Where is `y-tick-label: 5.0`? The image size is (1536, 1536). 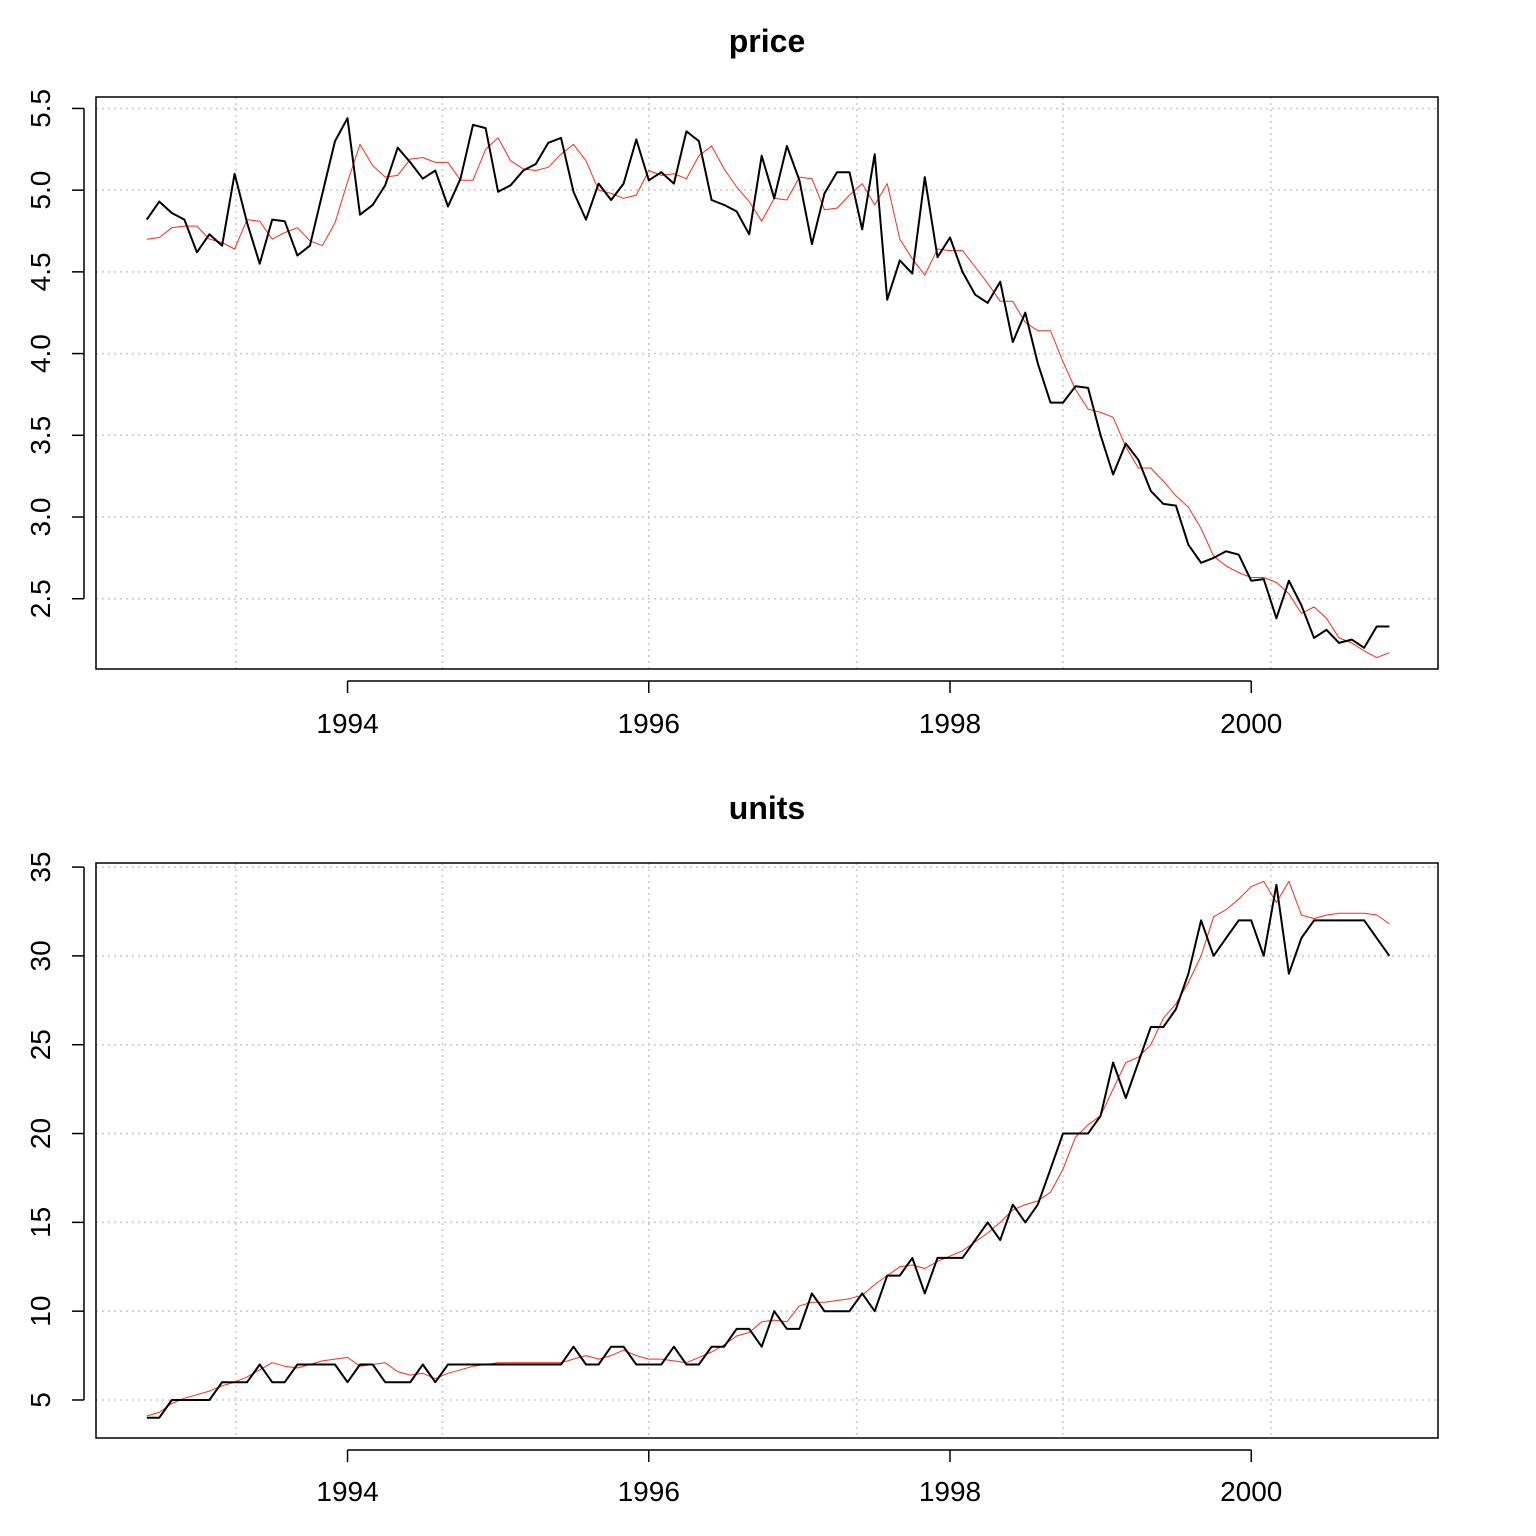 y-tick-label: 5.0 is located at coordinates (40, 190).